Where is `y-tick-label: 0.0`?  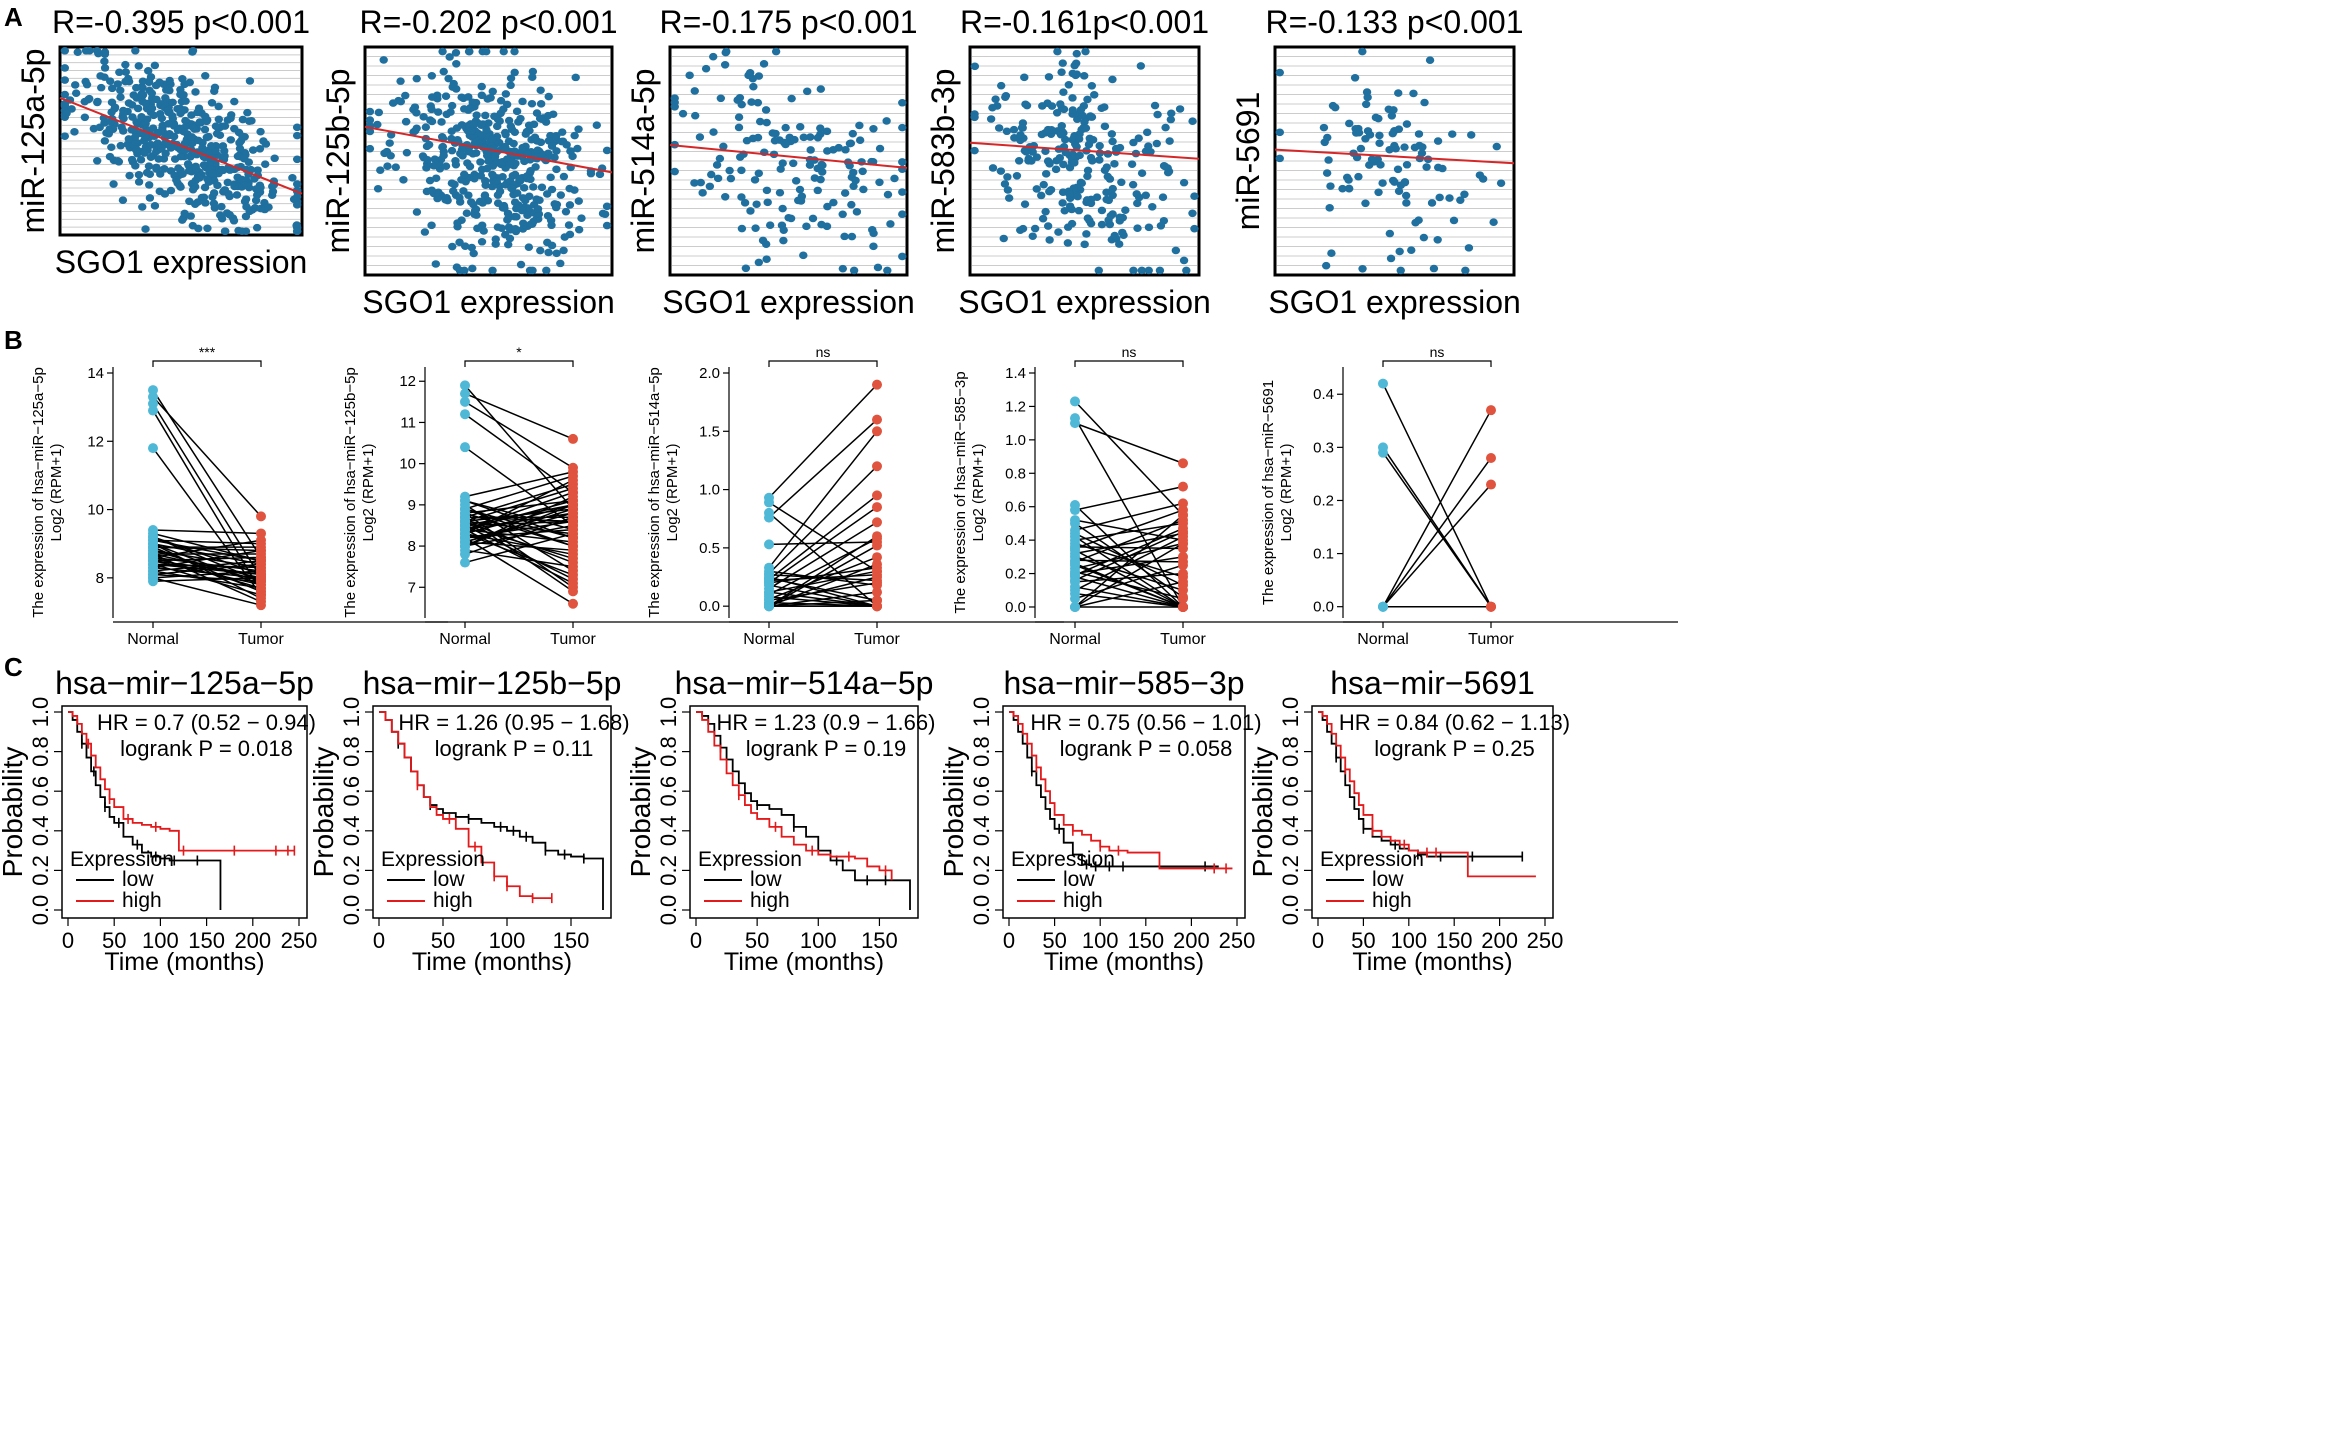
y-tick-label: 0.0 is located at coordinates (351, 910).